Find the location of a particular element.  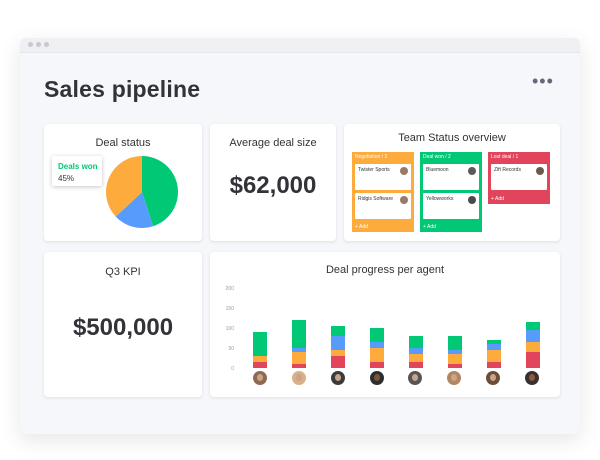

deal-card: Yellowworks is located at coordinates (451, 206).